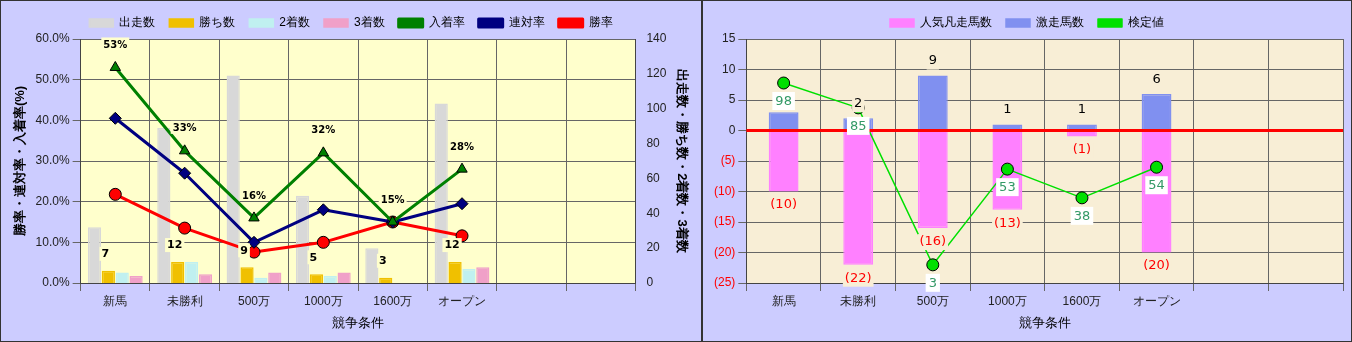  What do you see at coordinates (105, 254) in the screenshot?
I see `data-label: 7` at bounding box center [105, 254].